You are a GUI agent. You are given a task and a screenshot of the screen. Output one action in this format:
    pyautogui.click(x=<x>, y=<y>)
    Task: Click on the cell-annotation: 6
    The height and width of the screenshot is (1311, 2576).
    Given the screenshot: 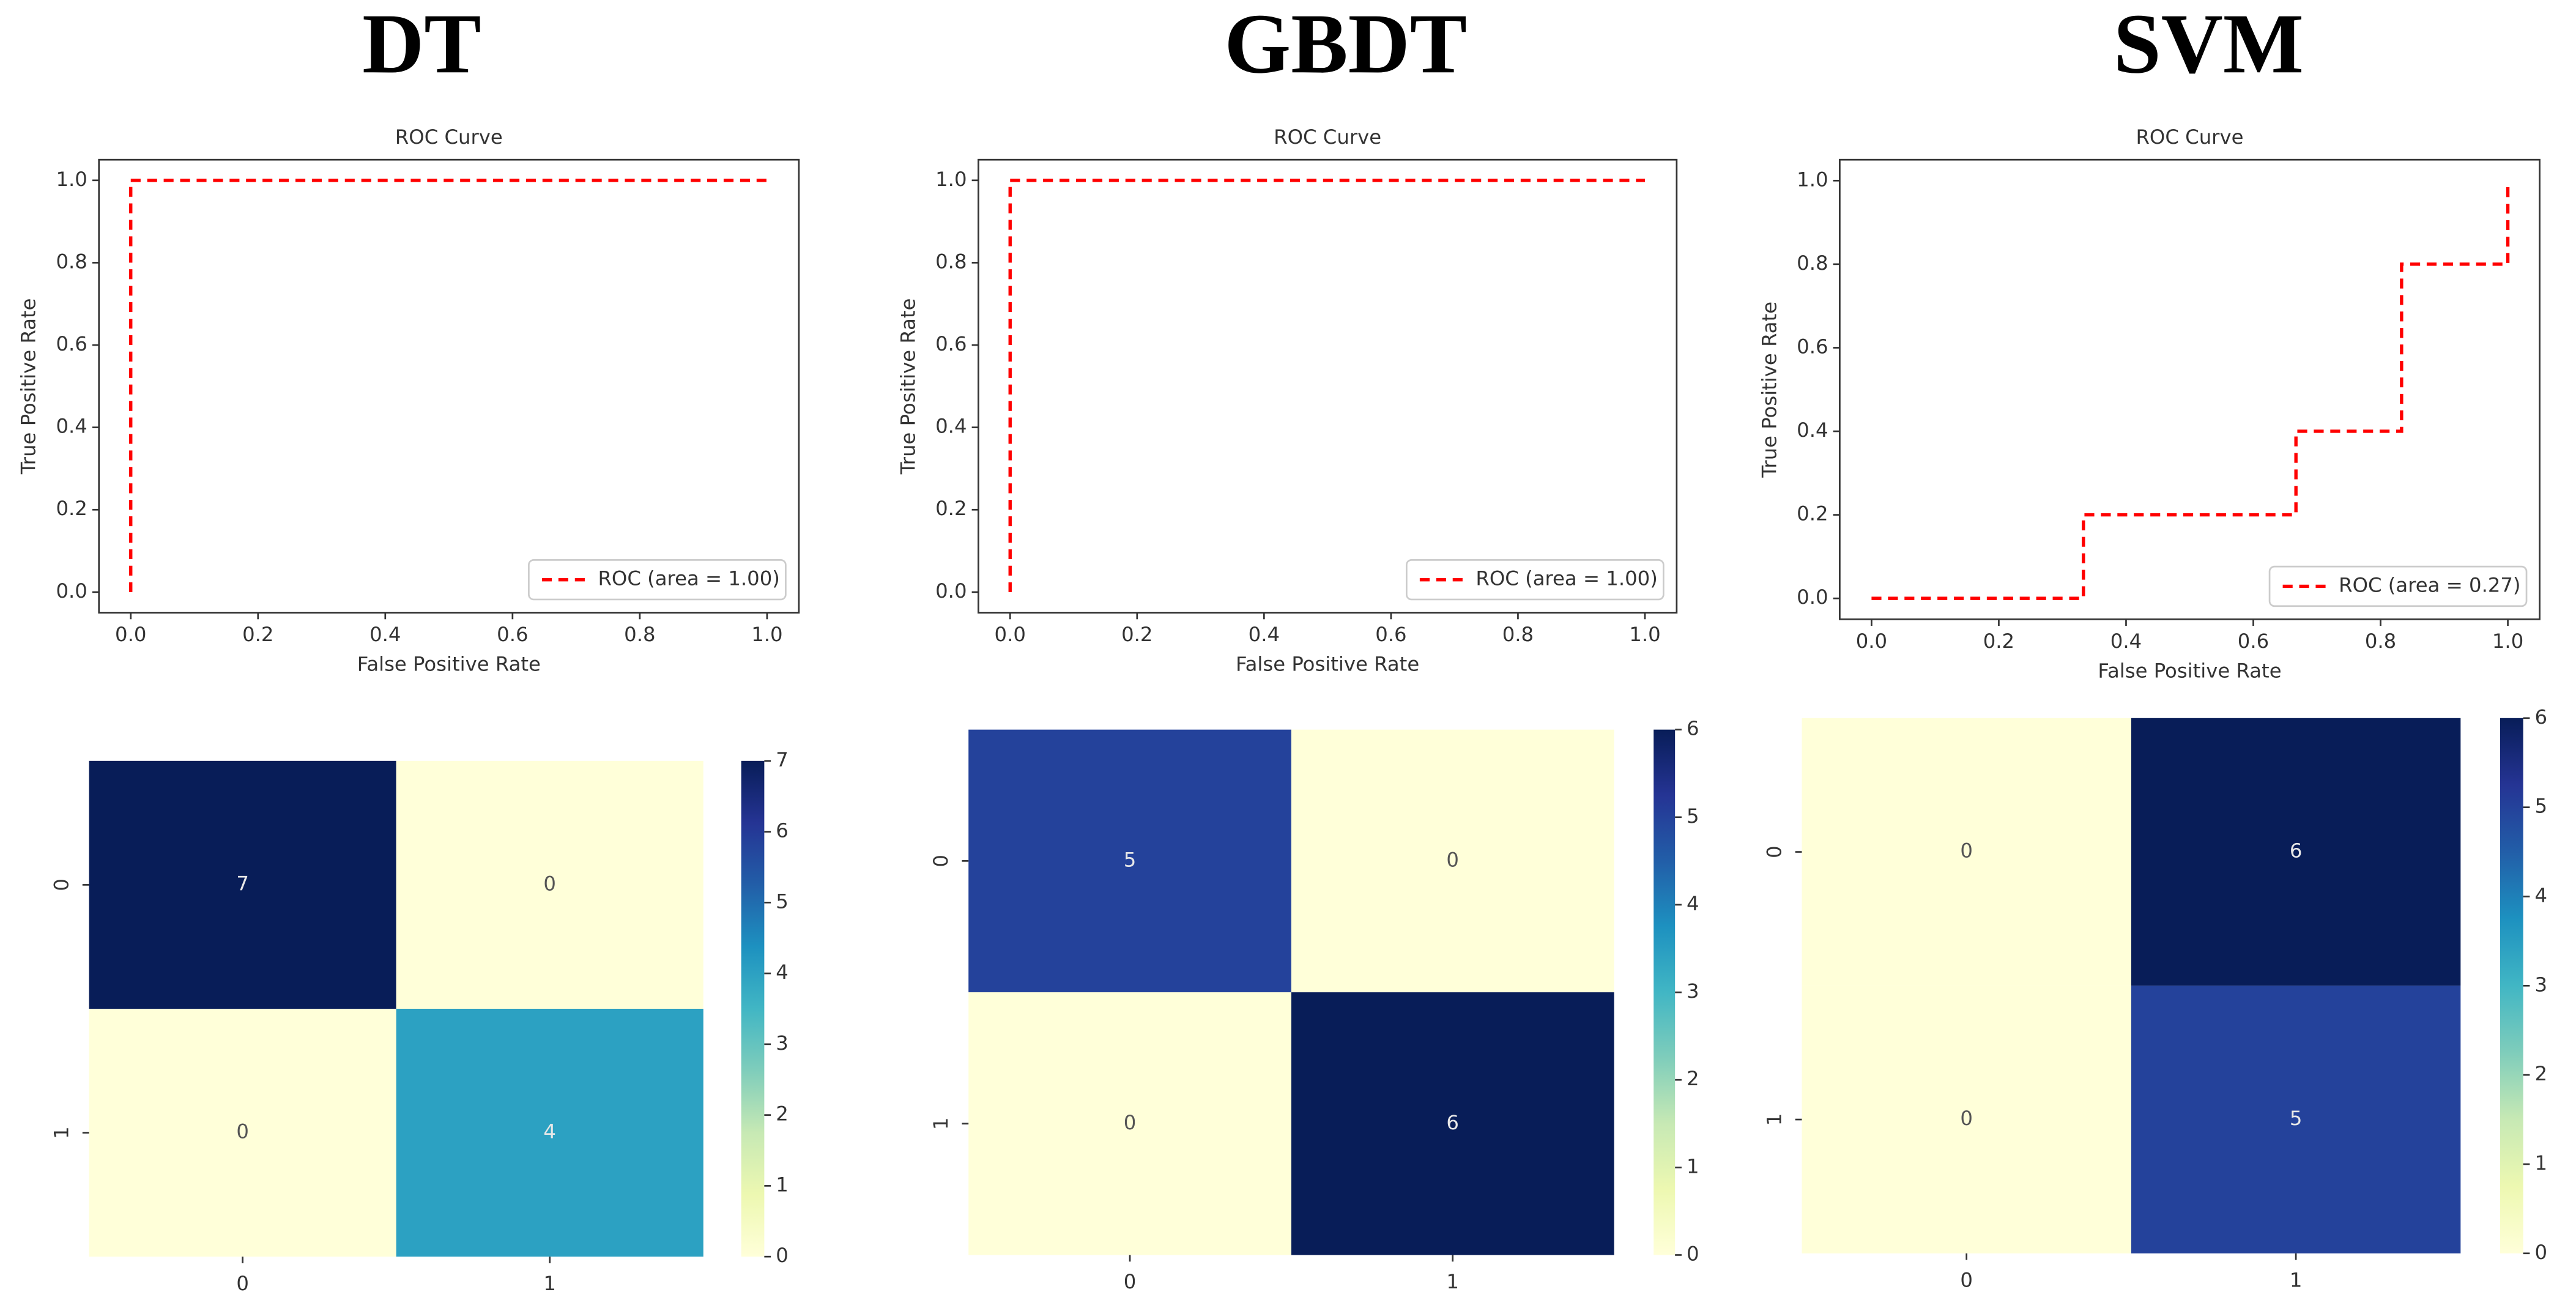 What is the action you would take?
    pyautogui.click(x=2296, y=851)
    